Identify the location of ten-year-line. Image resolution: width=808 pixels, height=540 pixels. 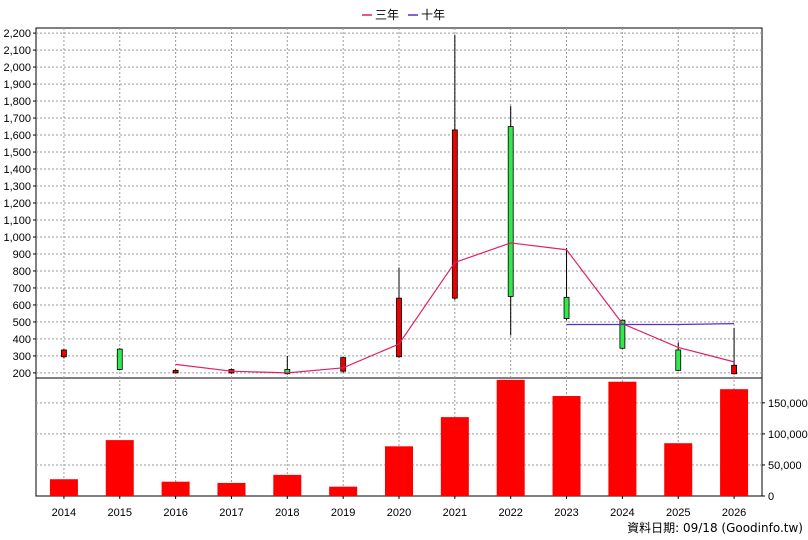
(650, 324).